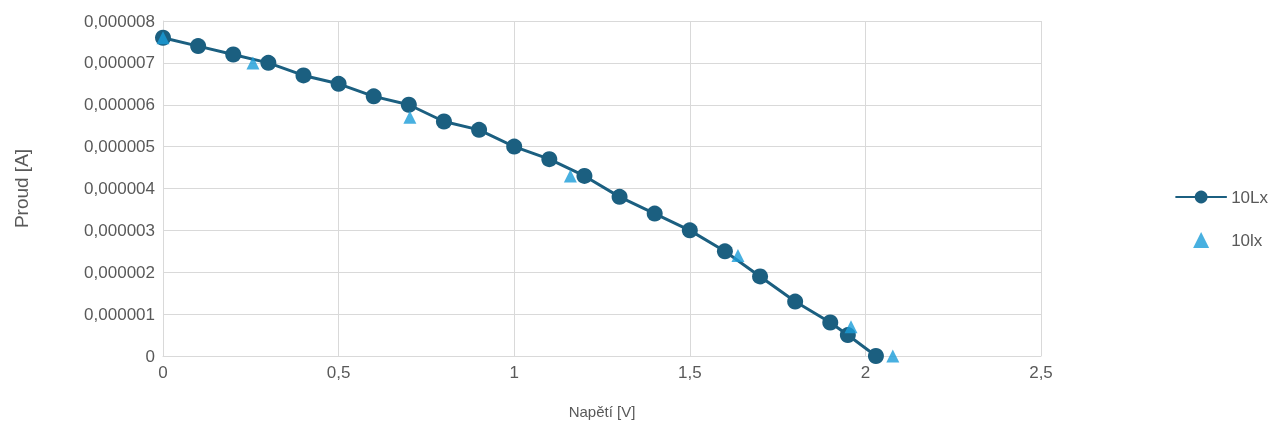  Describe the element at coordinates (689, 372) in the screenshot. I see `x-tick-label: 1,5` at that location.